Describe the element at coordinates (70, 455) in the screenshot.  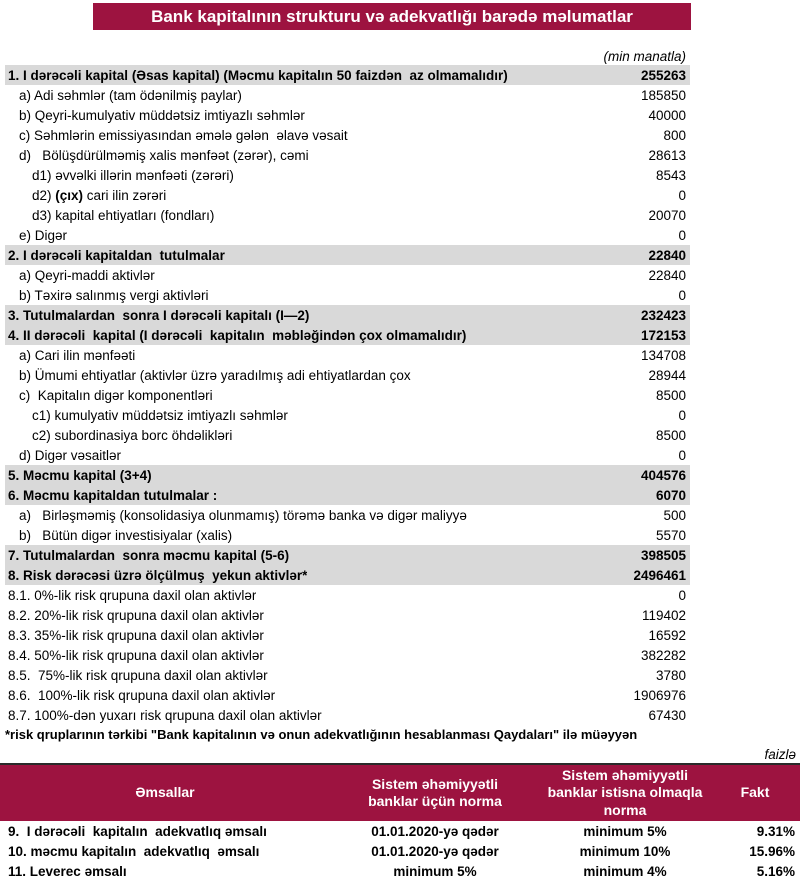
I see `row-label: d) Digər vəsaitlər` at that location.